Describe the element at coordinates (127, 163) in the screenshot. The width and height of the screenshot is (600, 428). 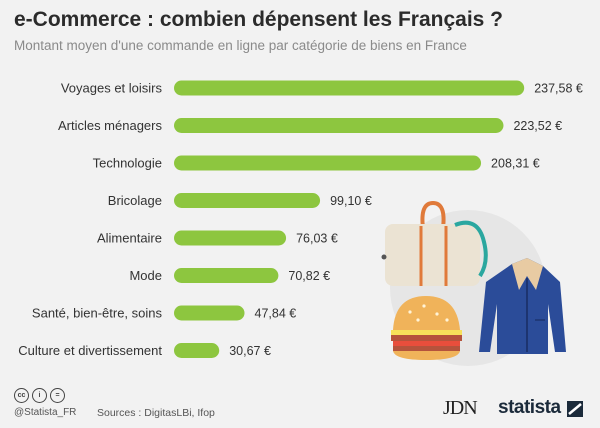
I see `category-label: Technologie` at that location.